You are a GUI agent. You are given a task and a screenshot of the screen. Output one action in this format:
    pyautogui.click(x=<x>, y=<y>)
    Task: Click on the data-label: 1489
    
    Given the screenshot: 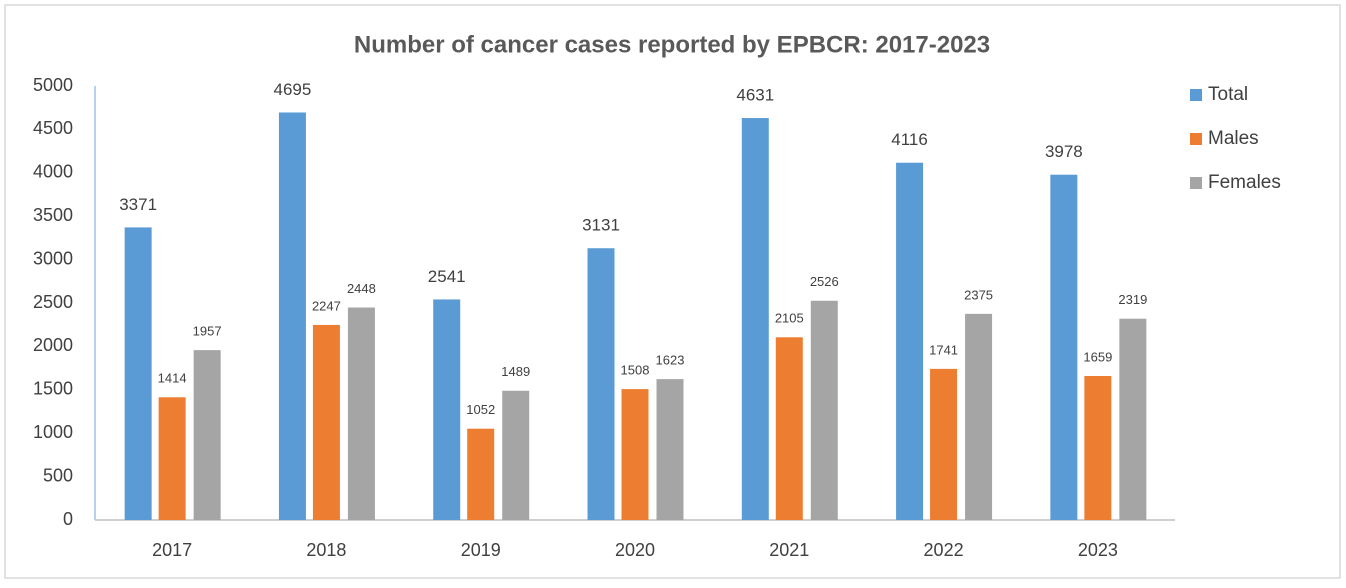 What is the action you would take?
    pyautogui.click(x=515, y=371)
    